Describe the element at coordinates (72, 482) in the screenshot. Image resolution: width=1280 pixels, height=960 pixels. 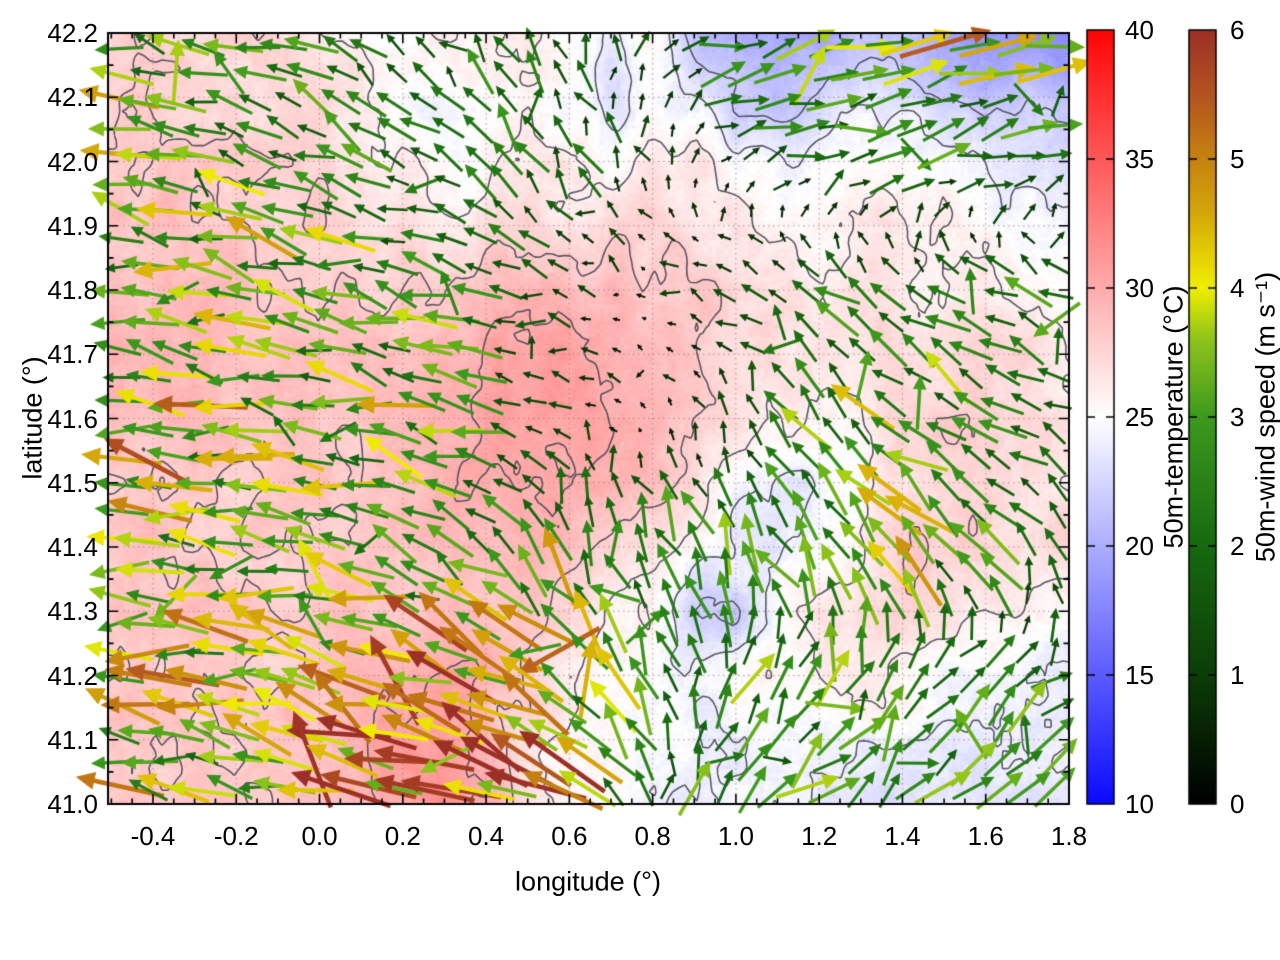
I see `y-tick-label: 41.5` at that location.